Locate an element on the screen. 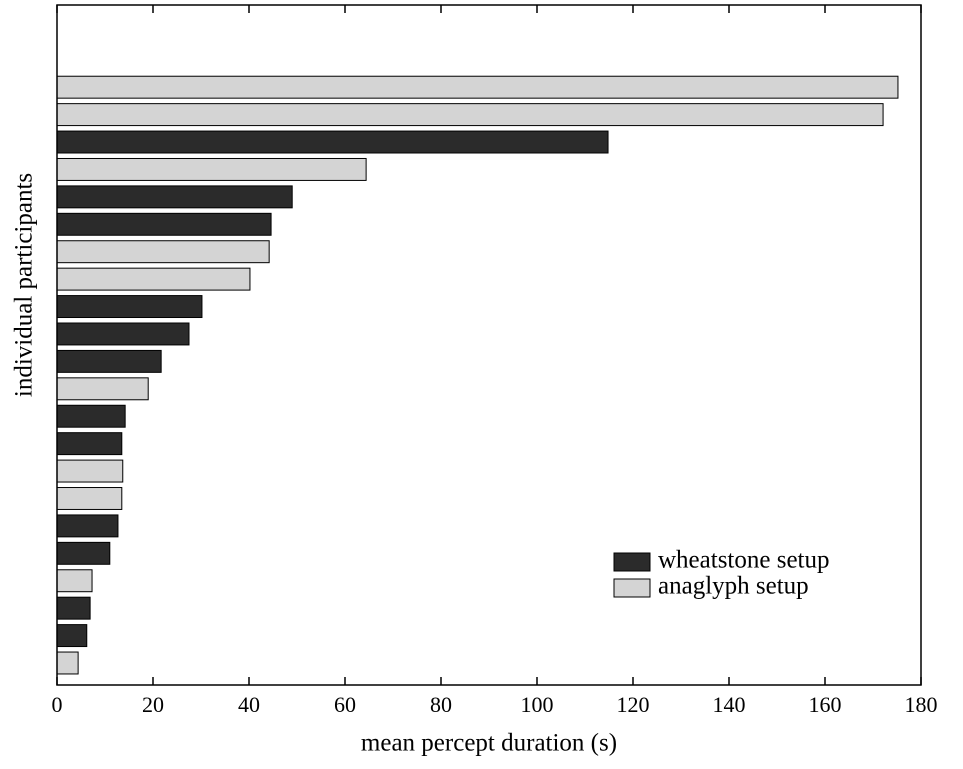 Image resolution: width=963 pixels, height=769 pixels. x-tick-label: 80 is located at coordinates (441, 704).